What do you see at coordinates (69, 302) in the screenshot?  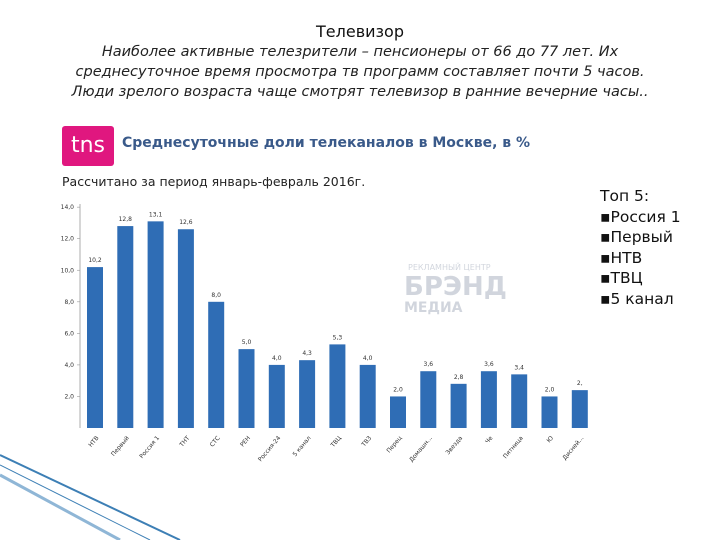 I see `y-tick-label: 8,0` at bounding box center [69, 302].